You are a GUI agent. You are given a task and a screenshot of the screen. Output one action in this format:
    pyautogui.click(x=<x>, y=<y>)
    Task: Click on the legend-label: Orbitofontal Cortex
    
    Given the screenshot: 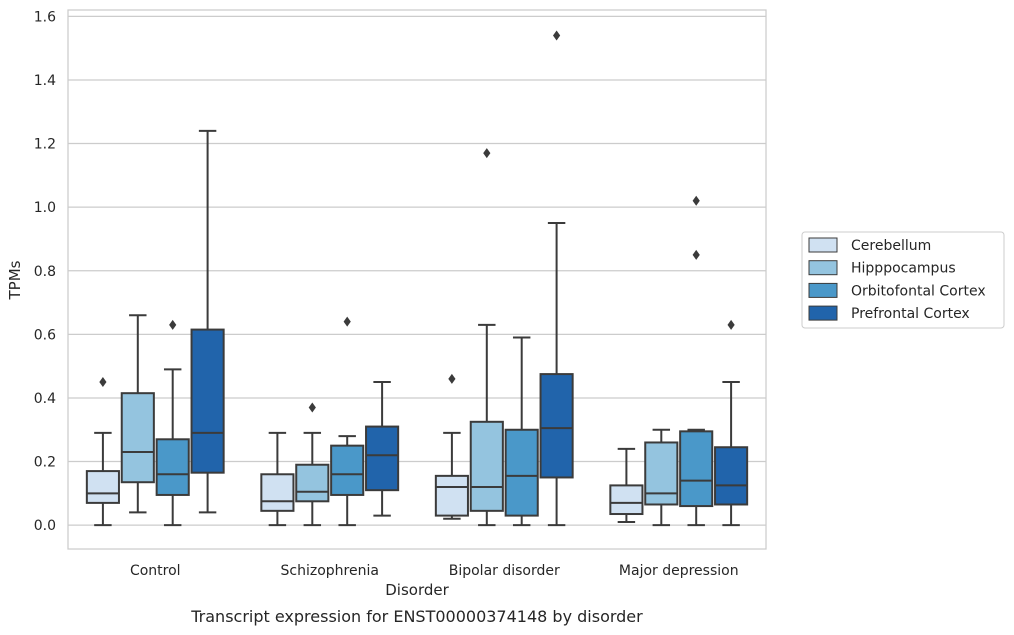 What is the action you would take?
    pyautogui.click(x=918, y=291)
    